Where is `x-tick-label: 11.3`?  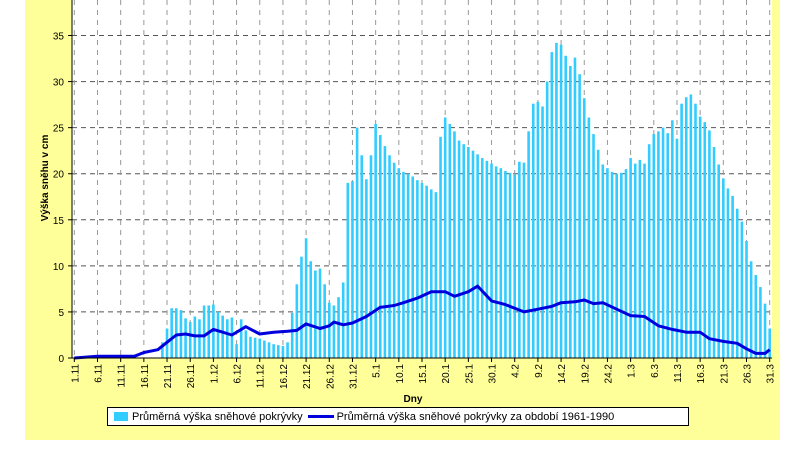
x-tick-label: 11.3 is located at coordinates (678, 373).